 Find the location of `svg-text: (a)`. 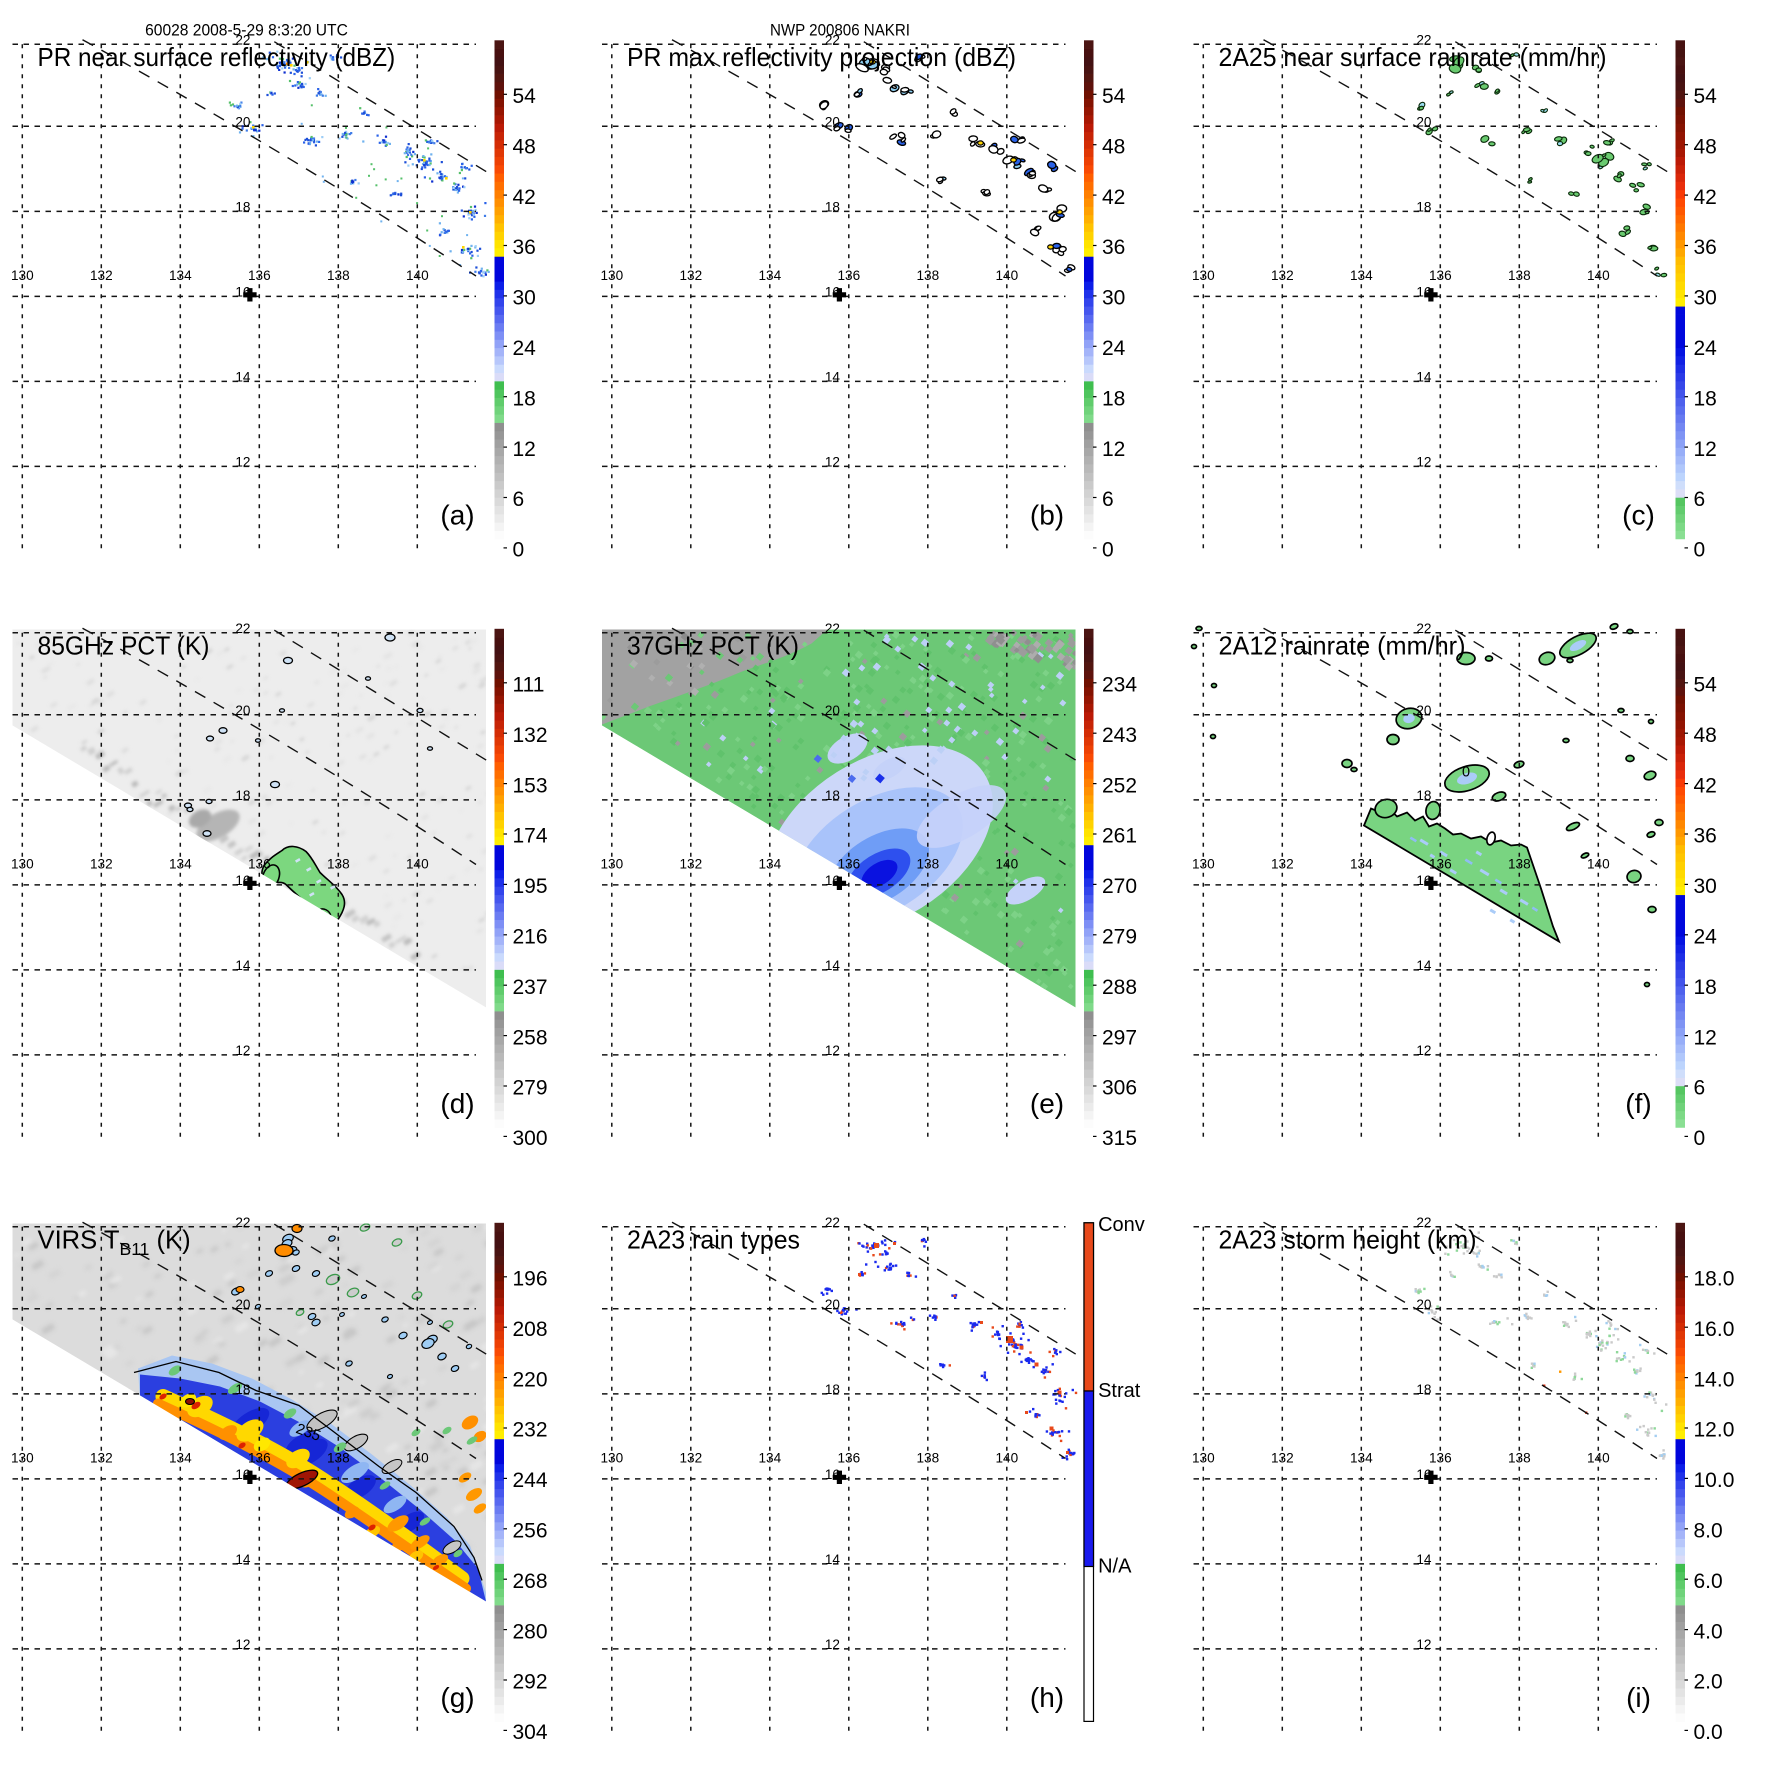

svg-text: (a) is located at coordinates (457, 515).